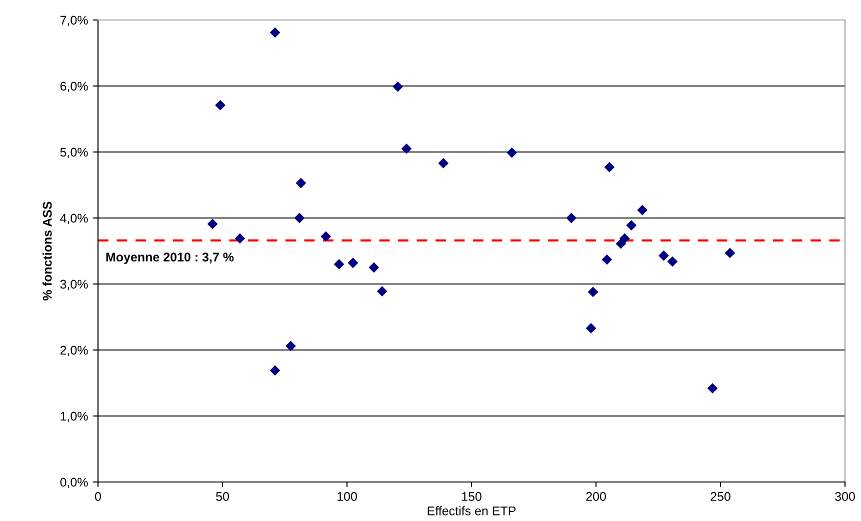 Image resolution: width=861 pixels, height=521 pixels. I want to click on ref-line-label: Moyenne 2010 : 3,7 %, so click(170, 258).